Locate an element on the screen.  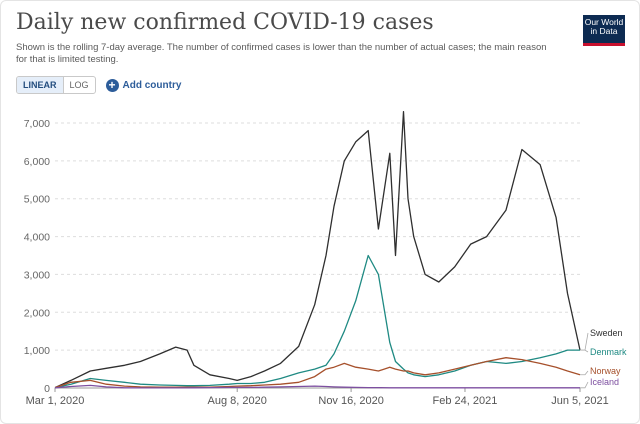
add-country-button: + Add country is located at coordinates (143, 85).